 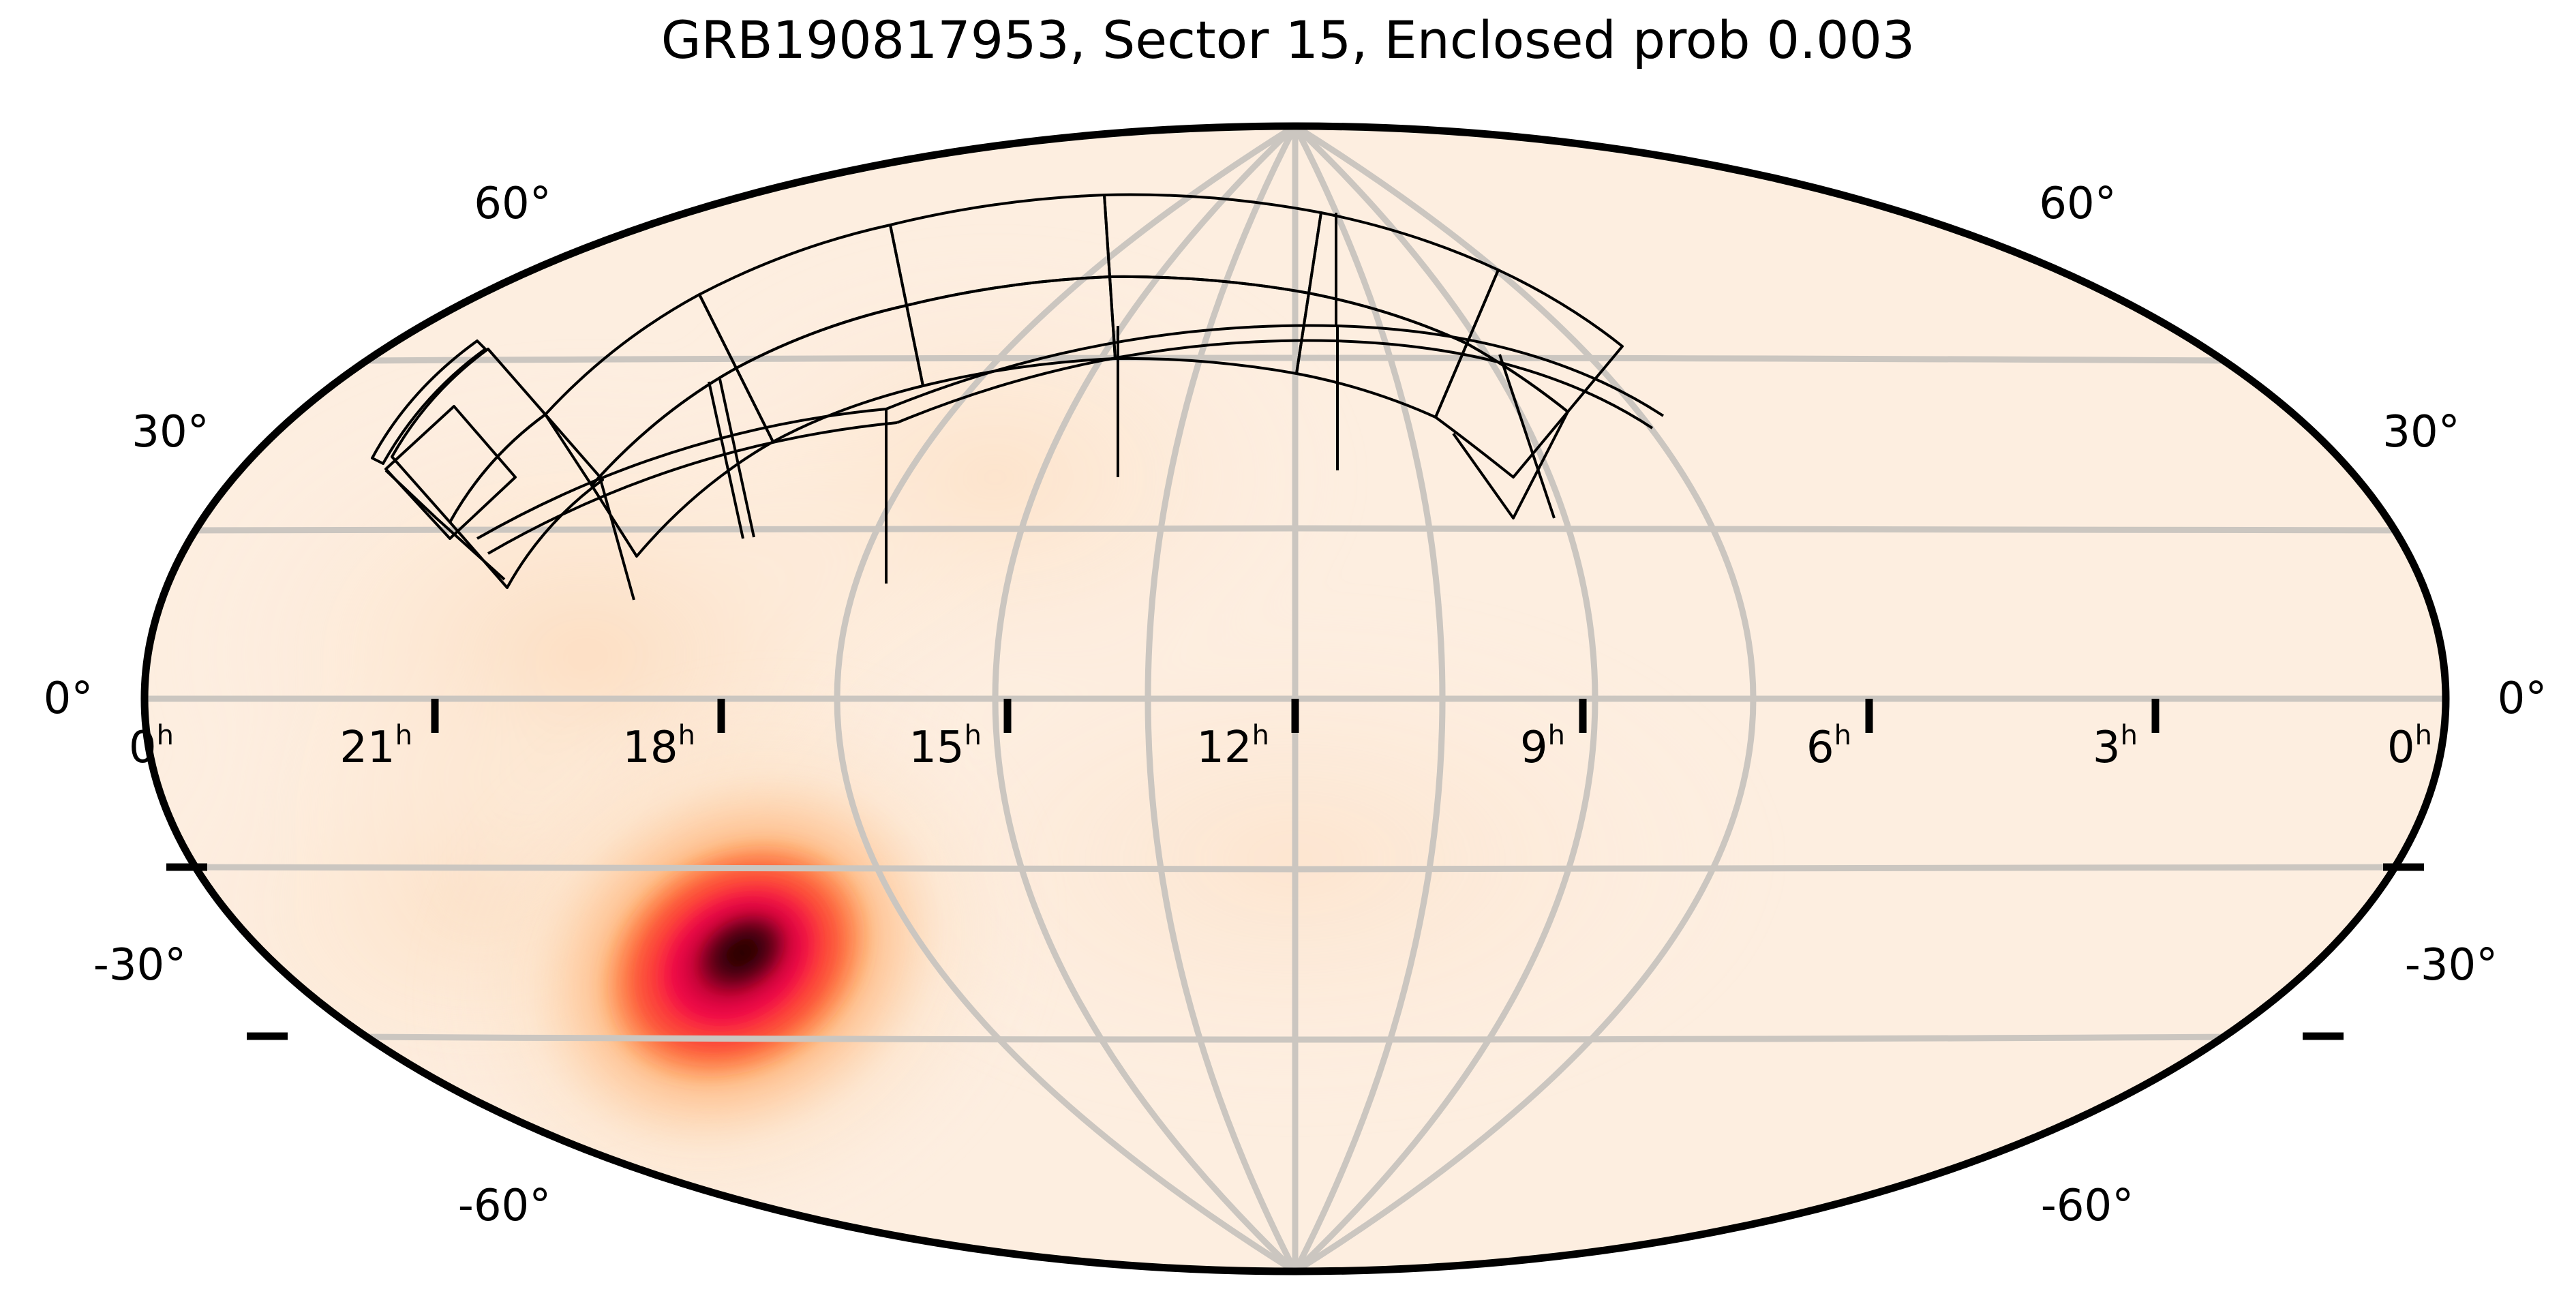 I want to click on svg-text: 9h, so click(x=1542, y=746).